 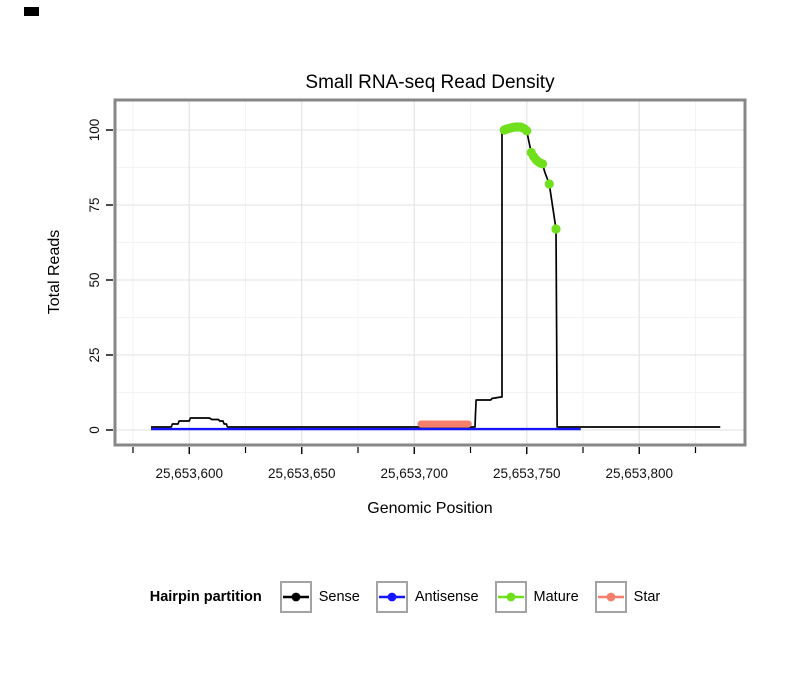 I want to click on legend-item-mature: Mature, so click(x=536, y=597).